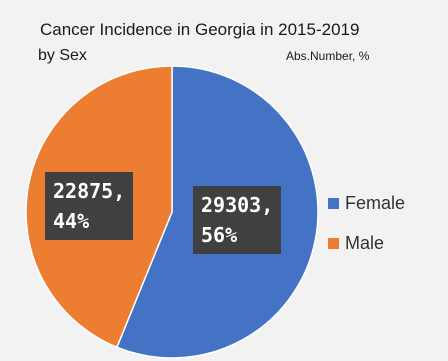 This screenshot has height=361, width=448. I want to click on chart-subtitle-right: Abs.Number, %, so click(328, 56).